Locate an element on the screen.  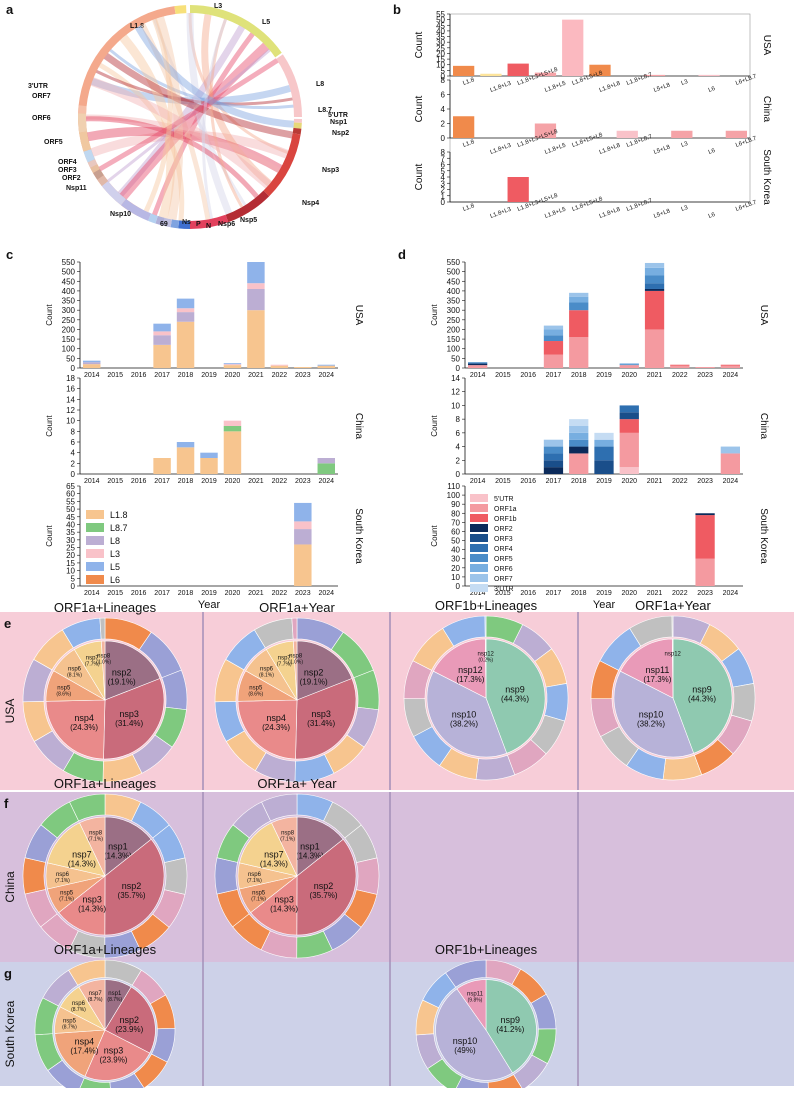
legend-label-d: ORF5 is located at coordinates (503, 559).